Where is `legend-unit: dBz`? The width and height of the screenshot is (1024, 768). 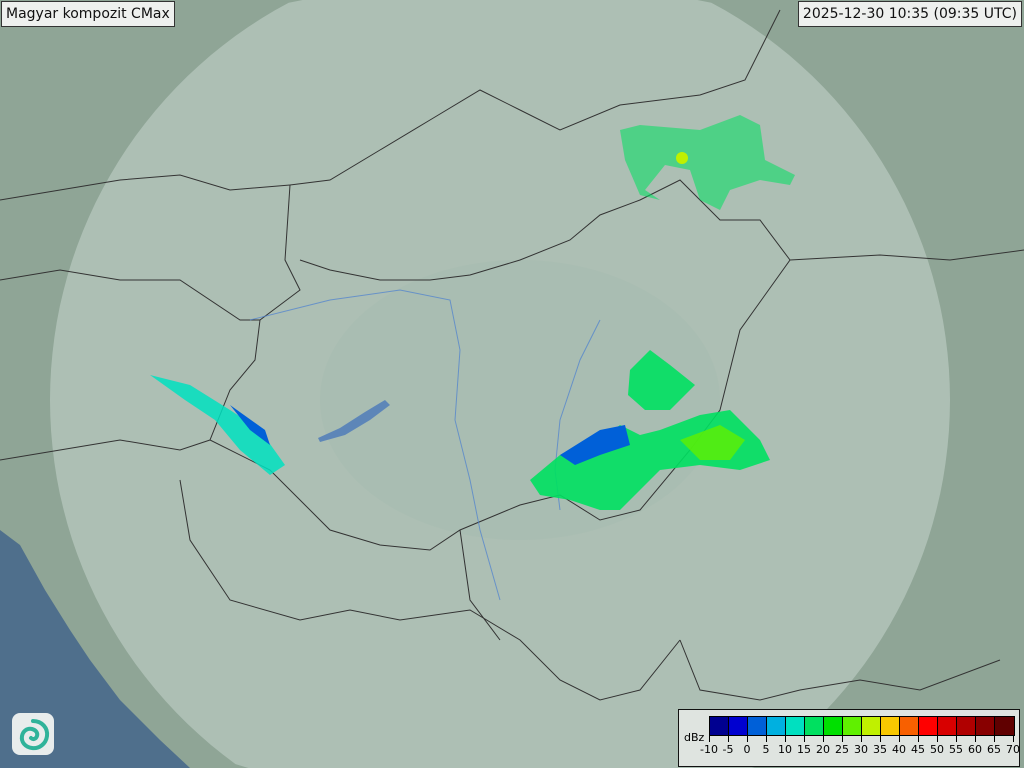
legend-unit: dBz is located at coordinates (694, 737).